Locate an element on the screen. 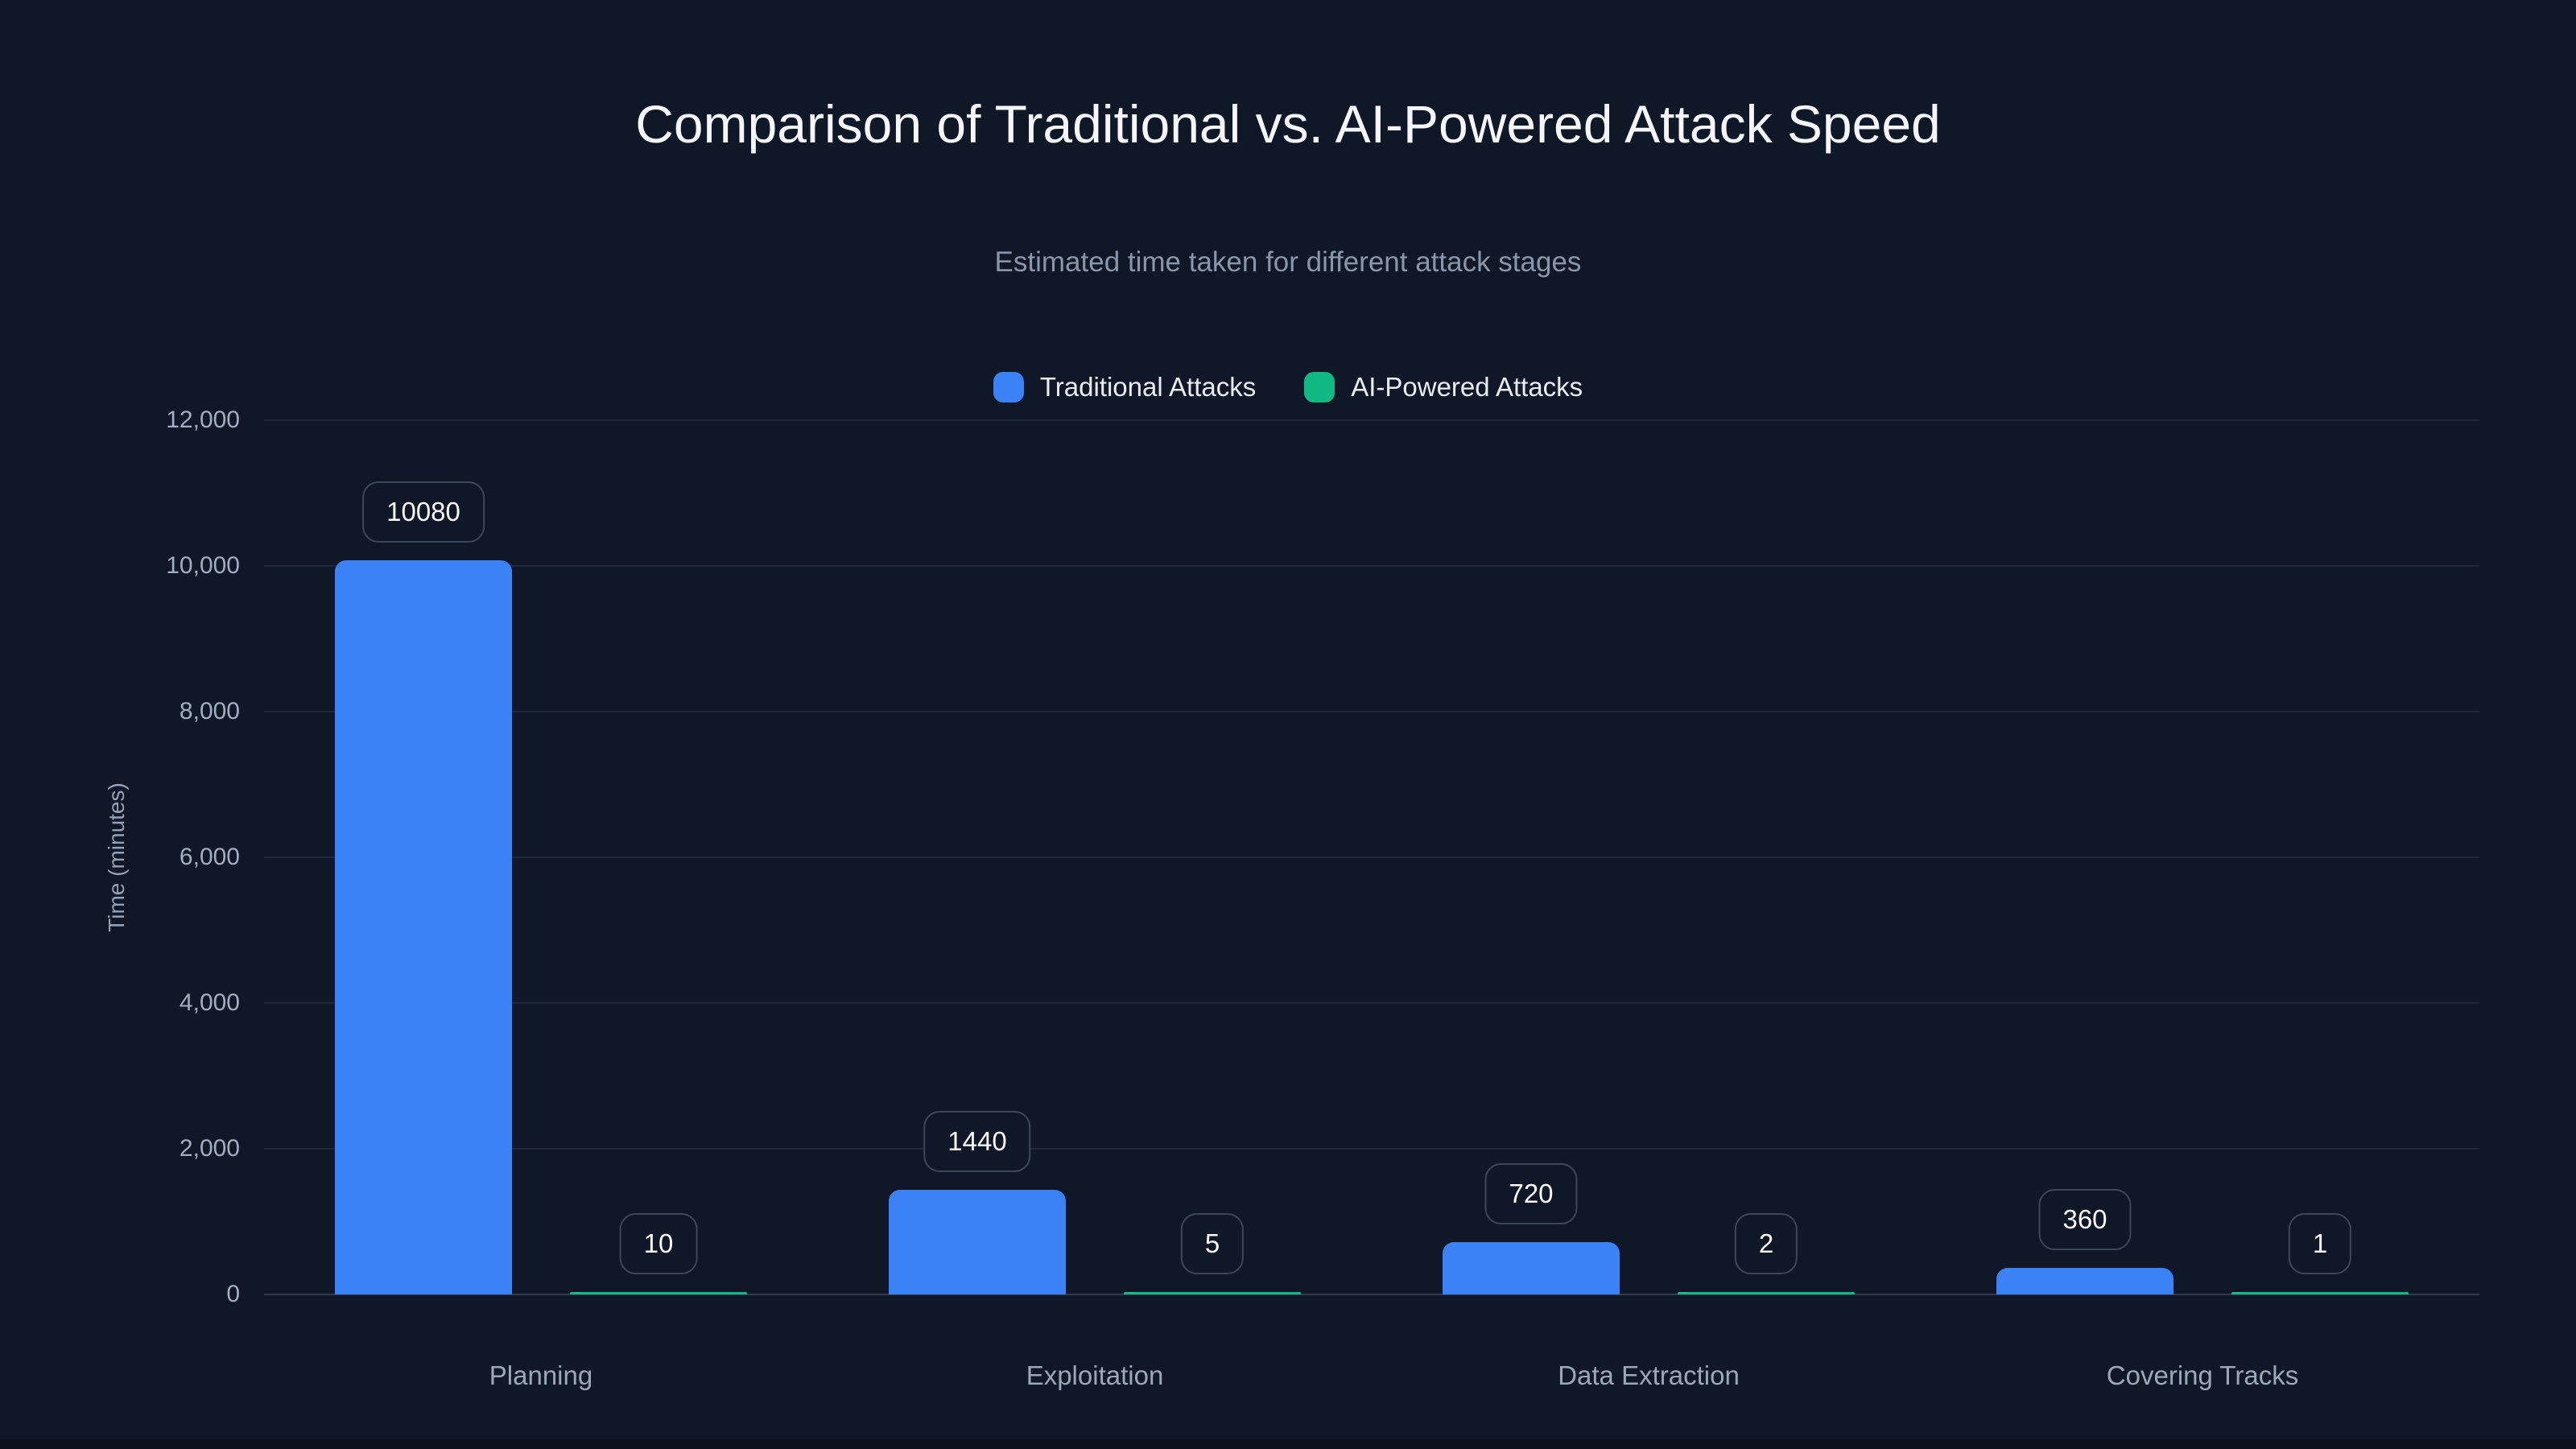 The image size is (2576, 1449). value-label-ai-powered-exploitation: 5 is located at coordinates (1212, 1243).